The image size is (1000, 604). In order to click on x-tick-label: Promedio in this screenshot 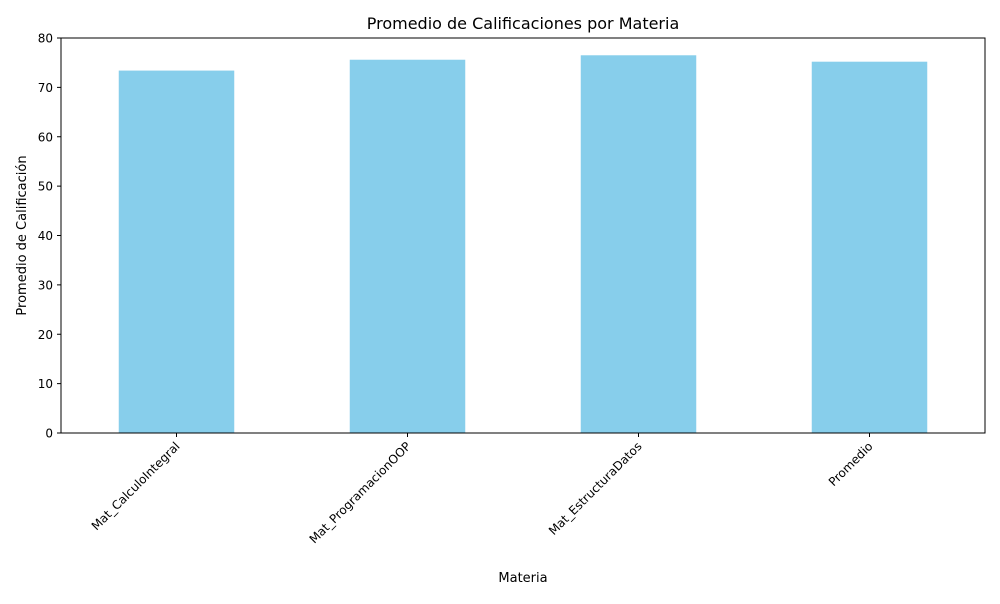, I will do `click(851, 464)`.